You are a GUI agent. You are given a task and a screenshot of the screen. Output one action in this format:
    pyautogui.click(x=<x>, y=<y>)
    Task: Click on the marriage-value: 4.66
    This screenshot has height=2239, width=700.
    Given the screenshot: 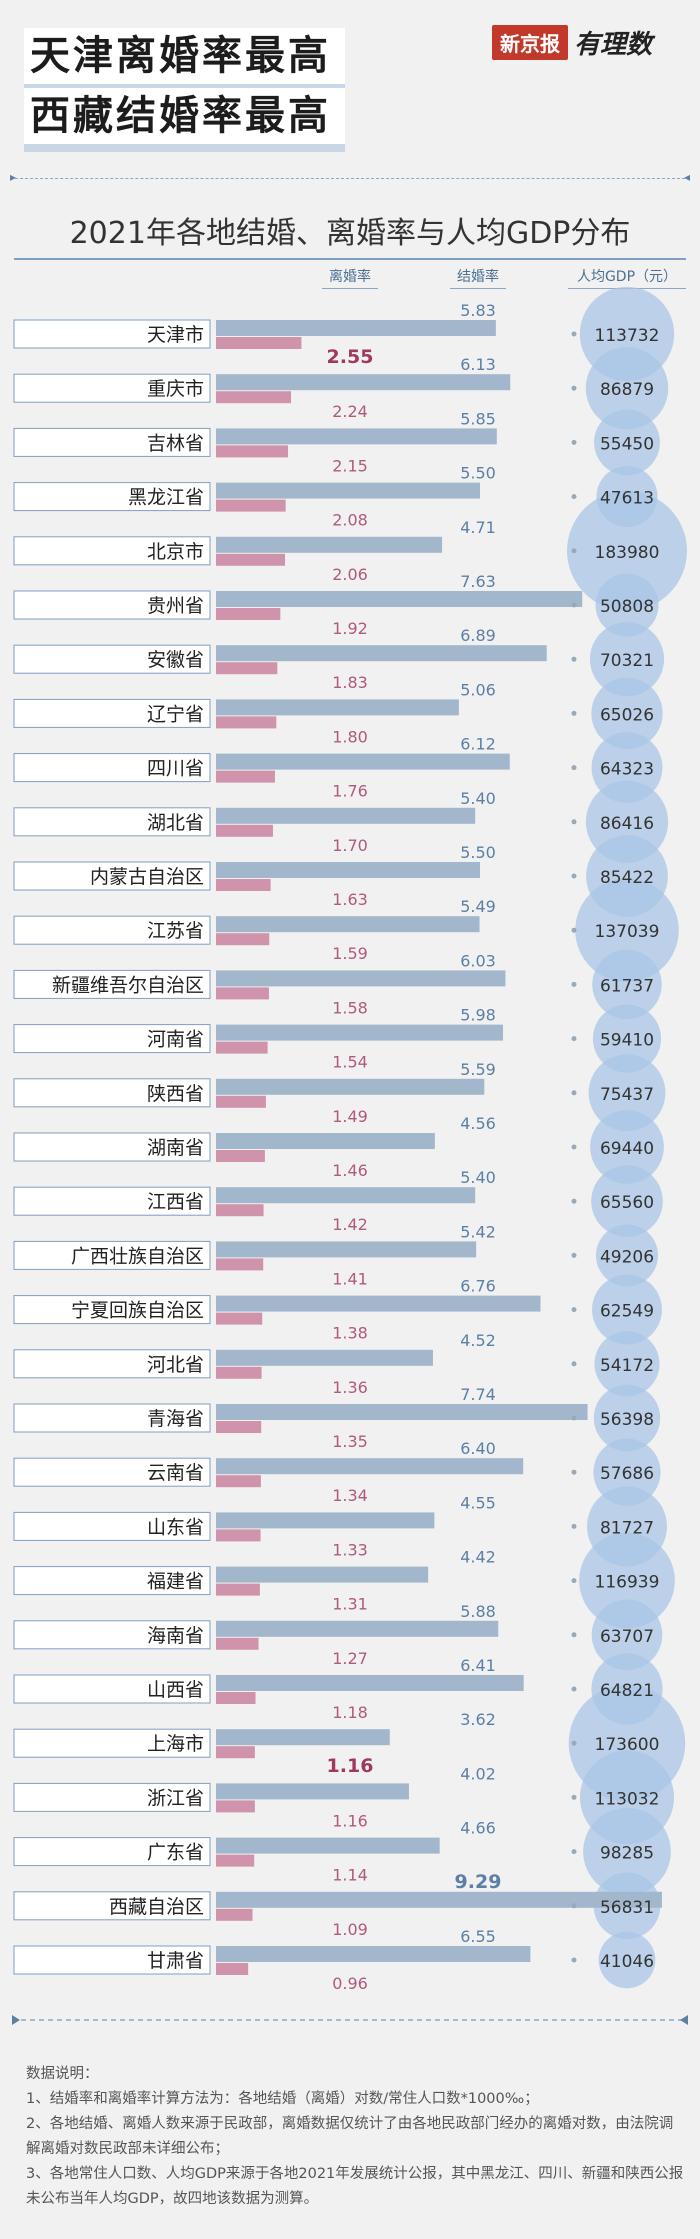 What is the action you would take?
    pyautogui.click(x=478, y=1828)
    